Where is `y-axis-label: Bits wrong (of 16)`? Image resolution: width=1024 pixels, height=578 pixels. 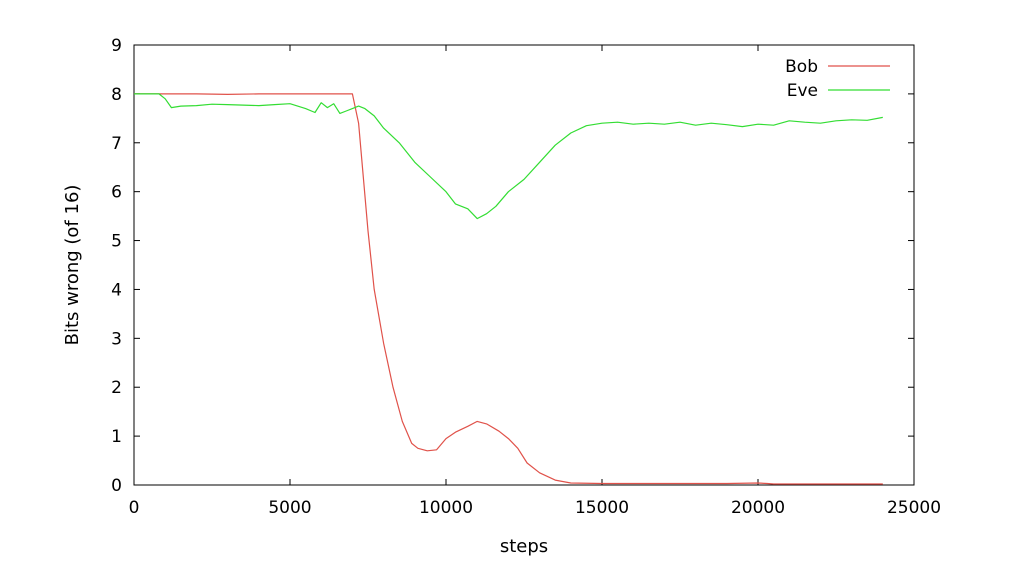 y-axis-label: Bits wrong (of 16) is located at coordinates (72, 265).